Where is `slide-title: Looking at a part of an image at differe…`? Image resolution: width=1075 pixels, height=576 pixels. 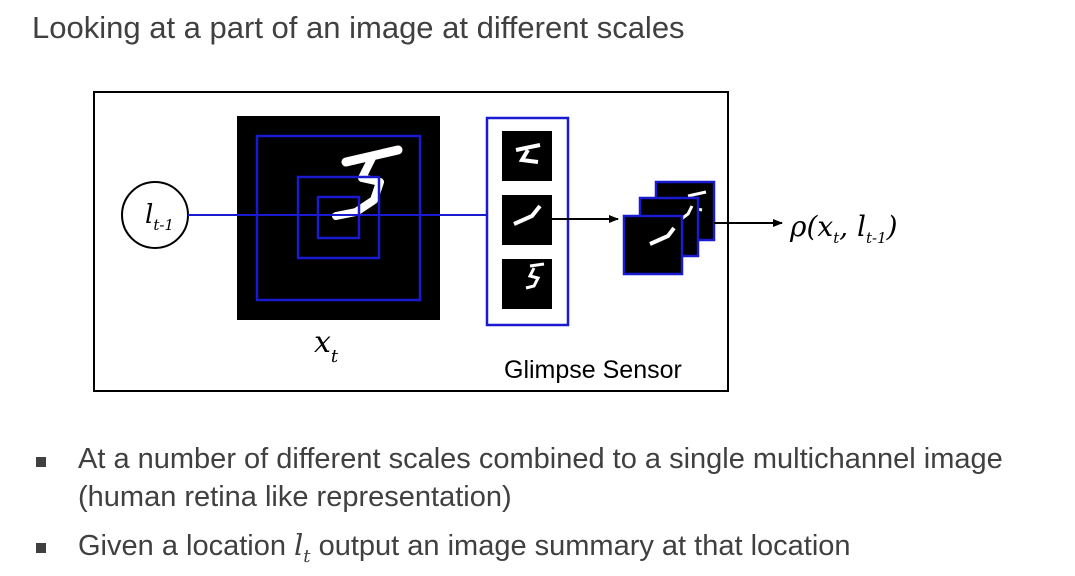
slide-title: Looking at a part of an image at differe… is located at coordinates (358, 27).